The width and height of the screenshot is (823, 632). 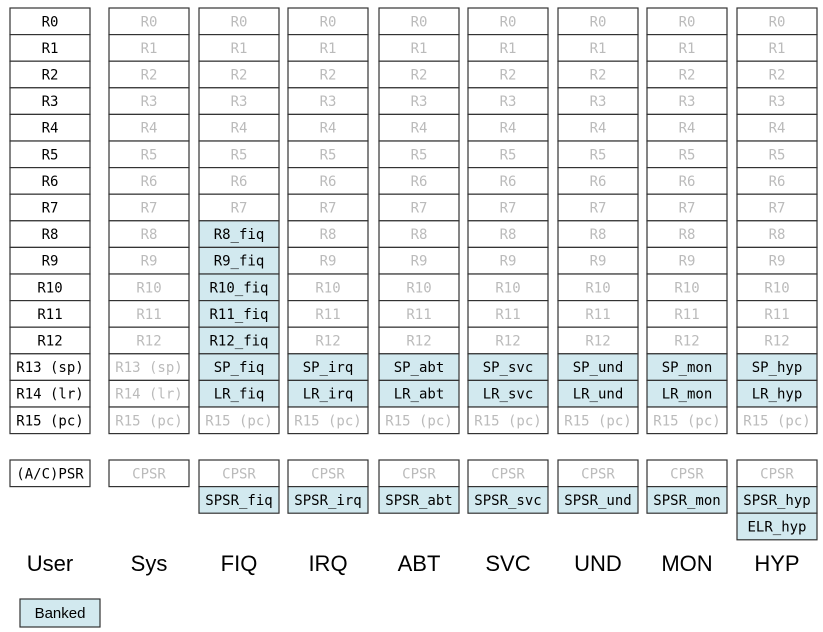 What do you see at coordinates (60, 613) in the screenshot?
I see `legend-swatch` at bounding box center [60, 613].